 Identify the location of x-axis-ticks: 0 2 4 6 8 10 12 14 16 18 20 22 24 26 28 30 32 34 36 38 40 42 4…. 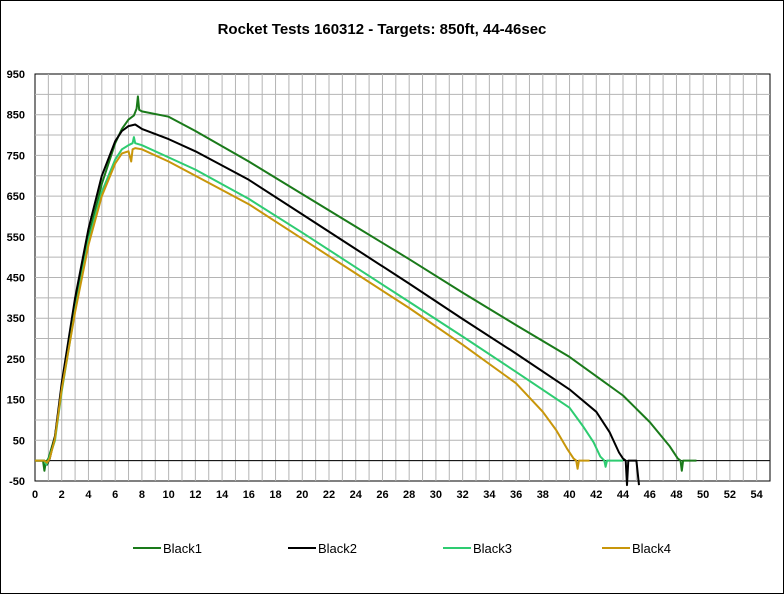
(398, 495).